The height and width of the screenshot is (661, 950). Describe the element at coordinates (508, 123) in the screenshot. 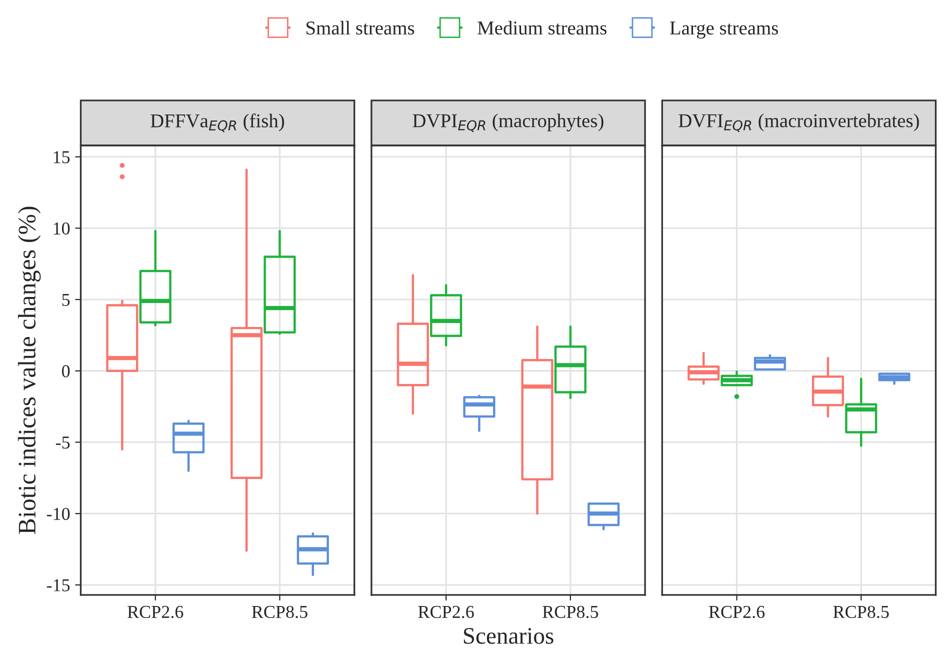

I see `chart-title: DVPI$_{EQR}$ (macrophytes)` at that location.